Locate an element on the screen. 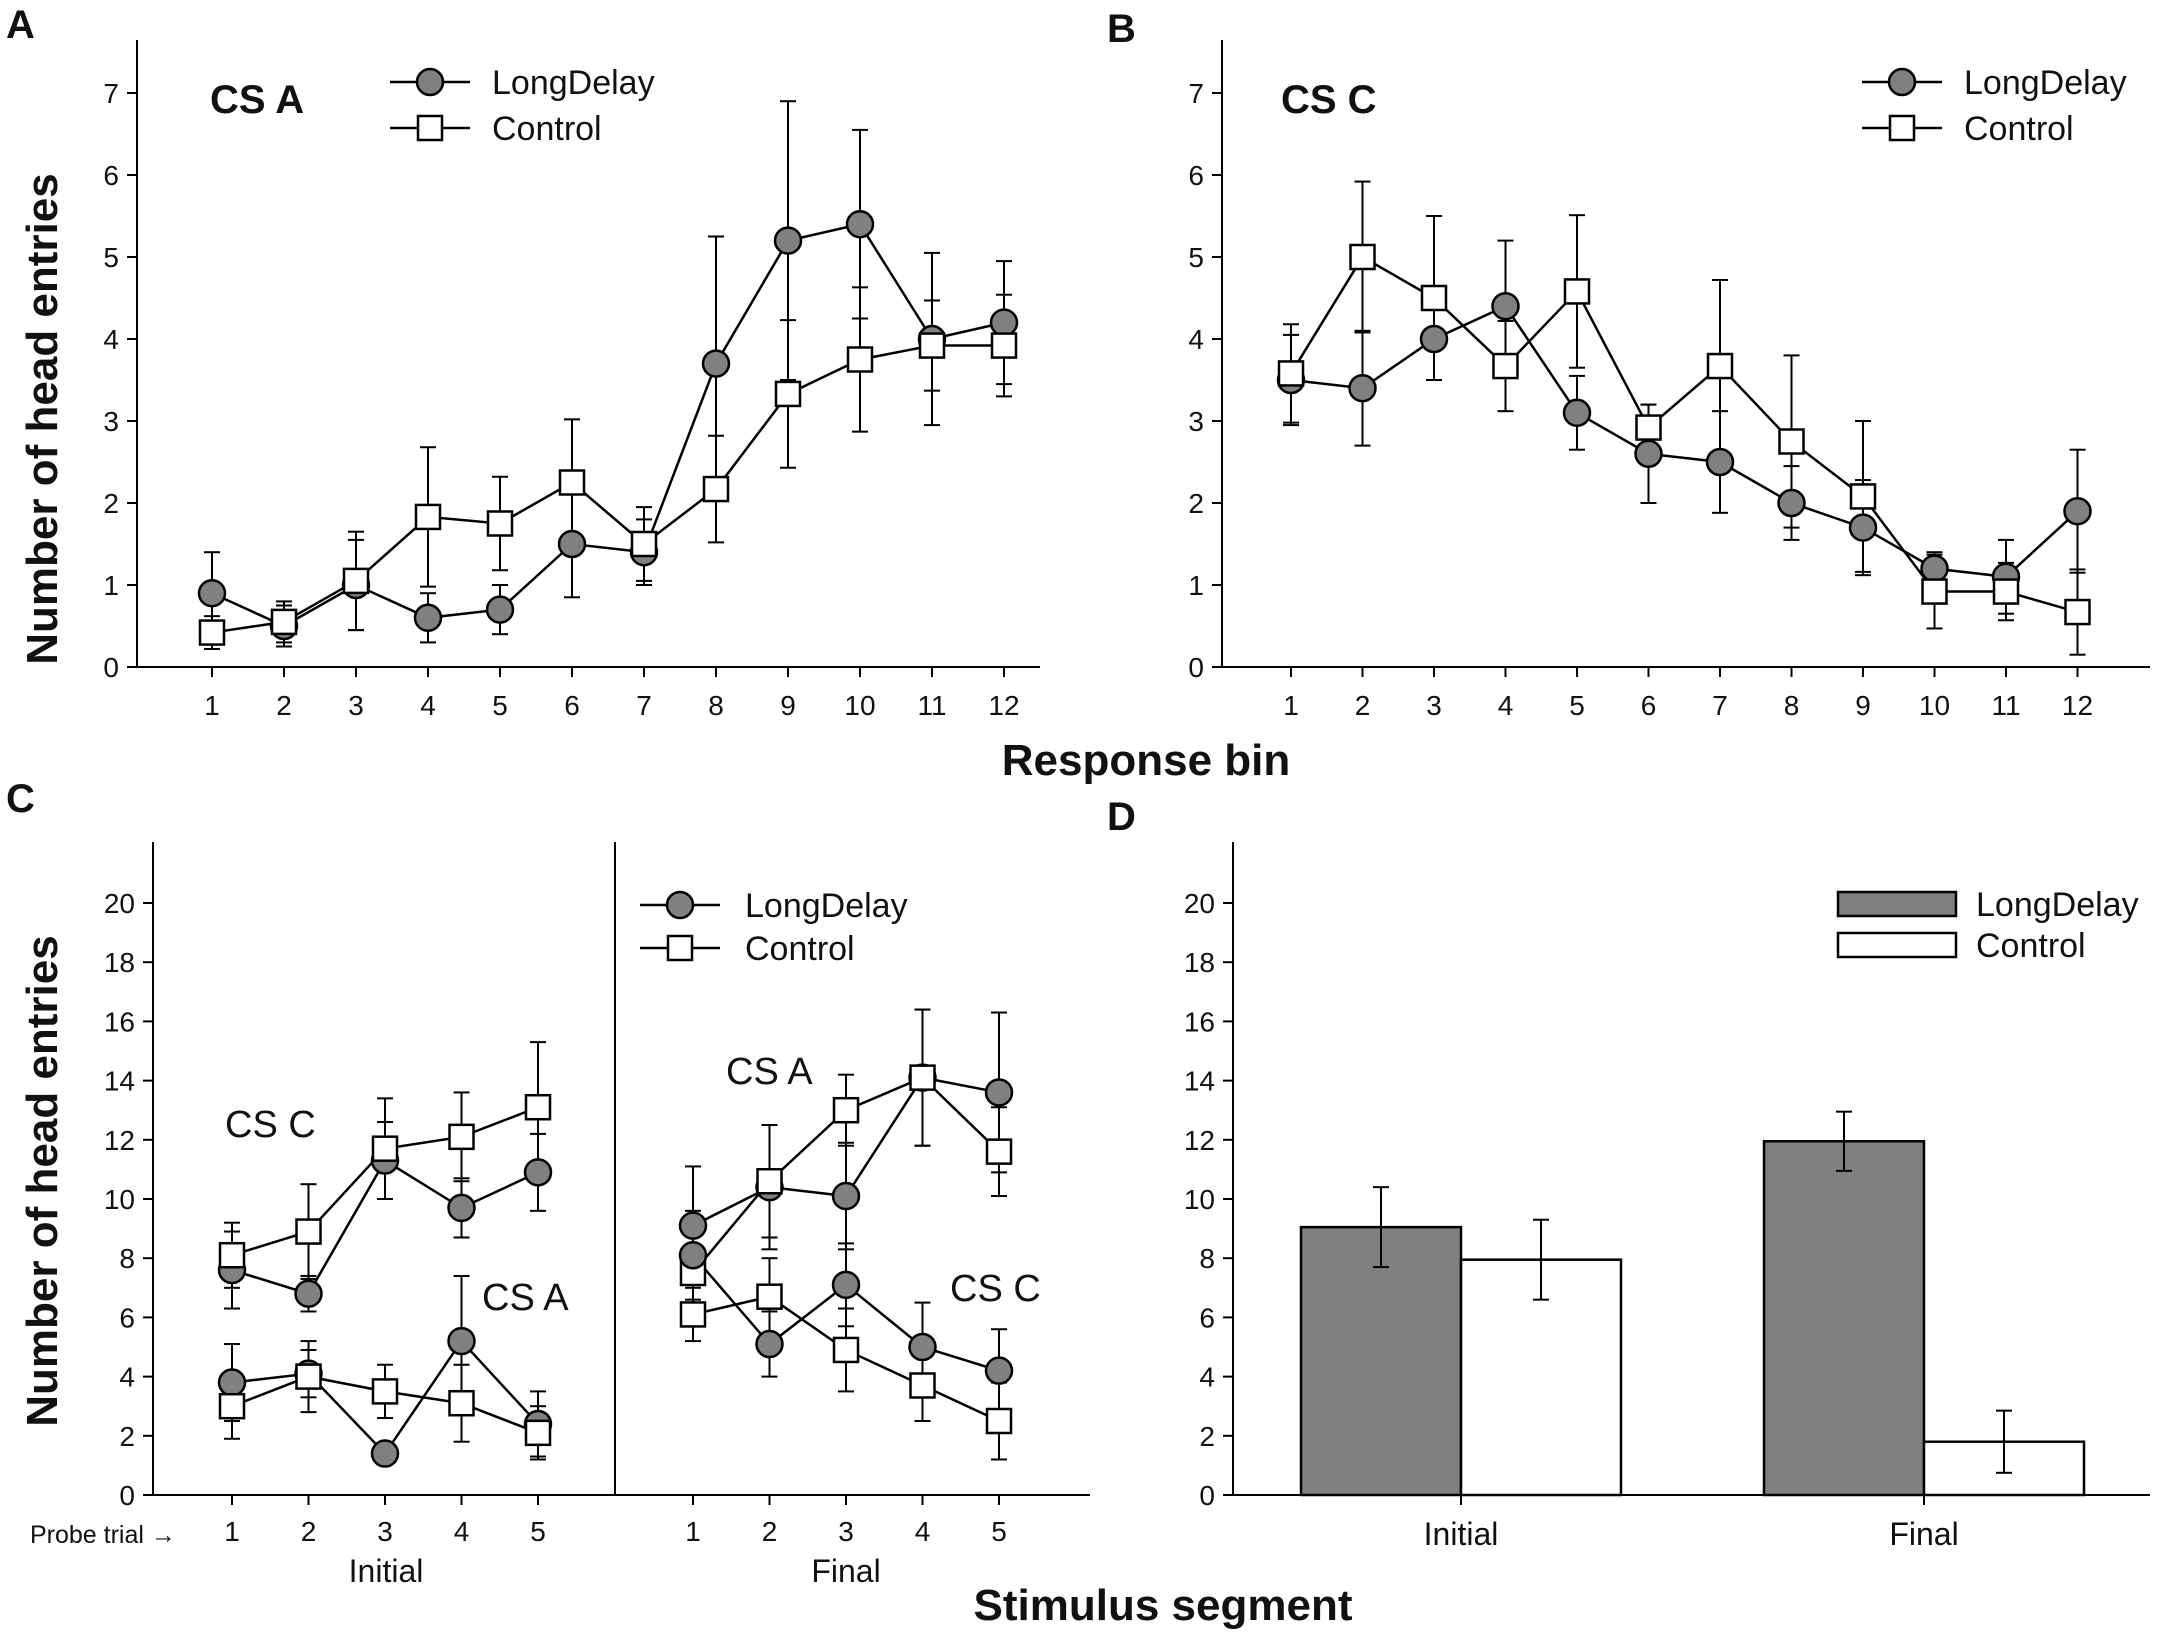  panel-a-y-tick-label: 0 is located at coordinates (111, 667).